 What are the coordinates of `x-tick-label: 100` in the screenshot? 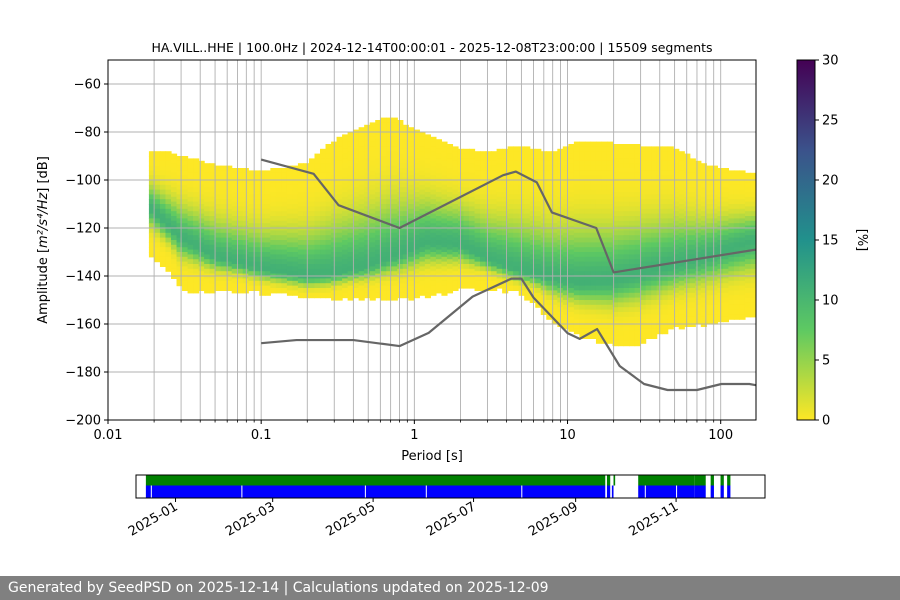 It's located at (720, 435).